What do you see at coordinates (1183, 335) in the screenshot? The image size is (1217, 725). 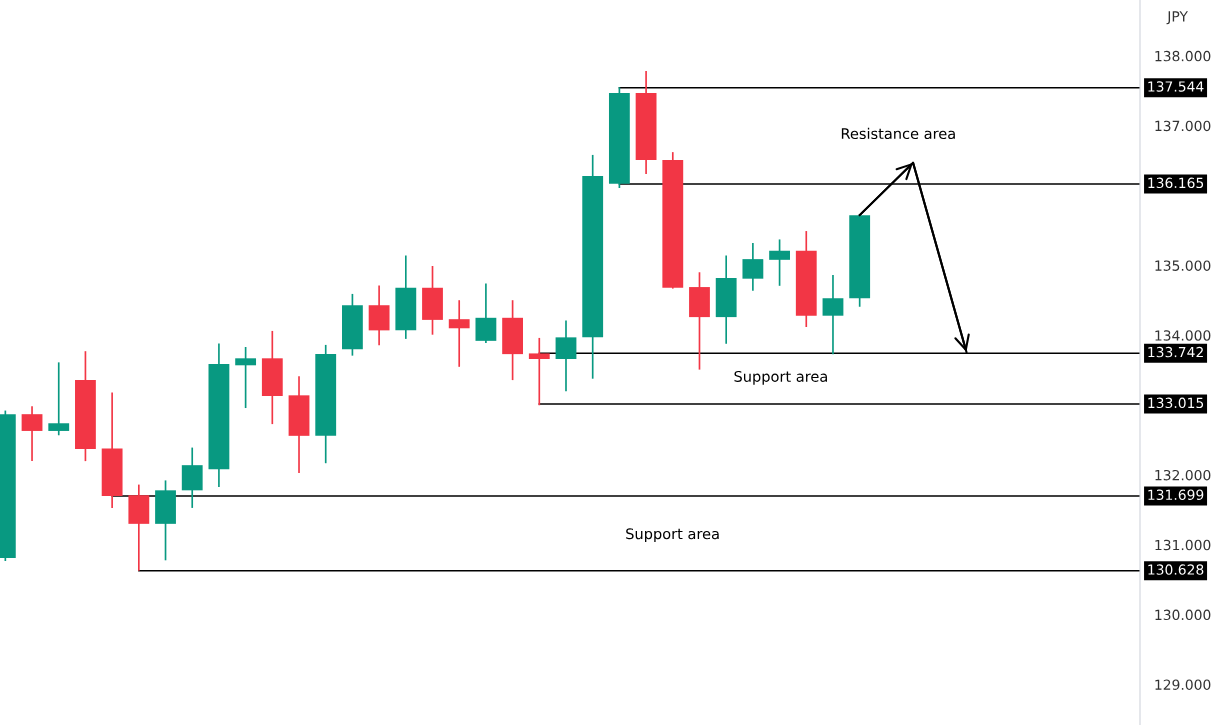 I see `y-tick-label: 134.000` at bounding box center [1183, 335].